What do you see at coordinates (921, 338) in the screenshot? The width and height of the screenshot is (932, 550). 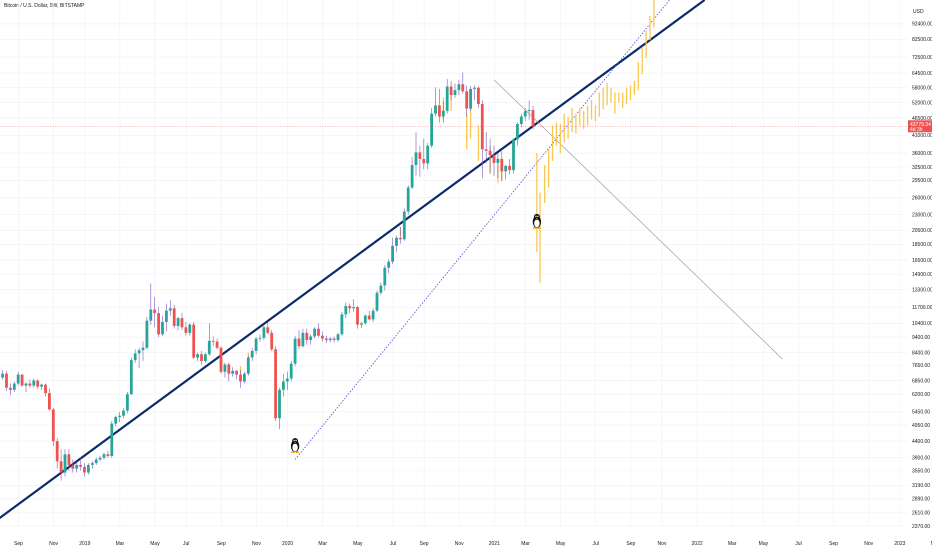 I see `y-tick-label: 9400.00` at bounding box center [921, 338].